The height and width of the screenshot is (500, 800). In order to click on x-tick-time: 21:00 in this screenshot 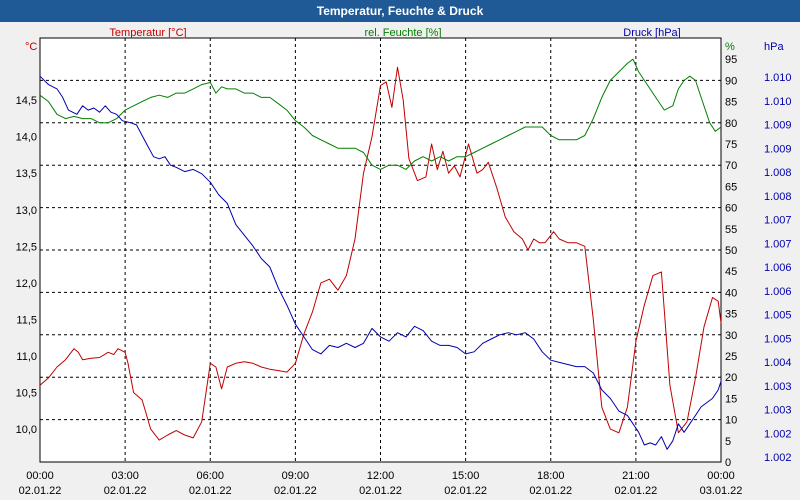, I will do `click(636, 476)`.